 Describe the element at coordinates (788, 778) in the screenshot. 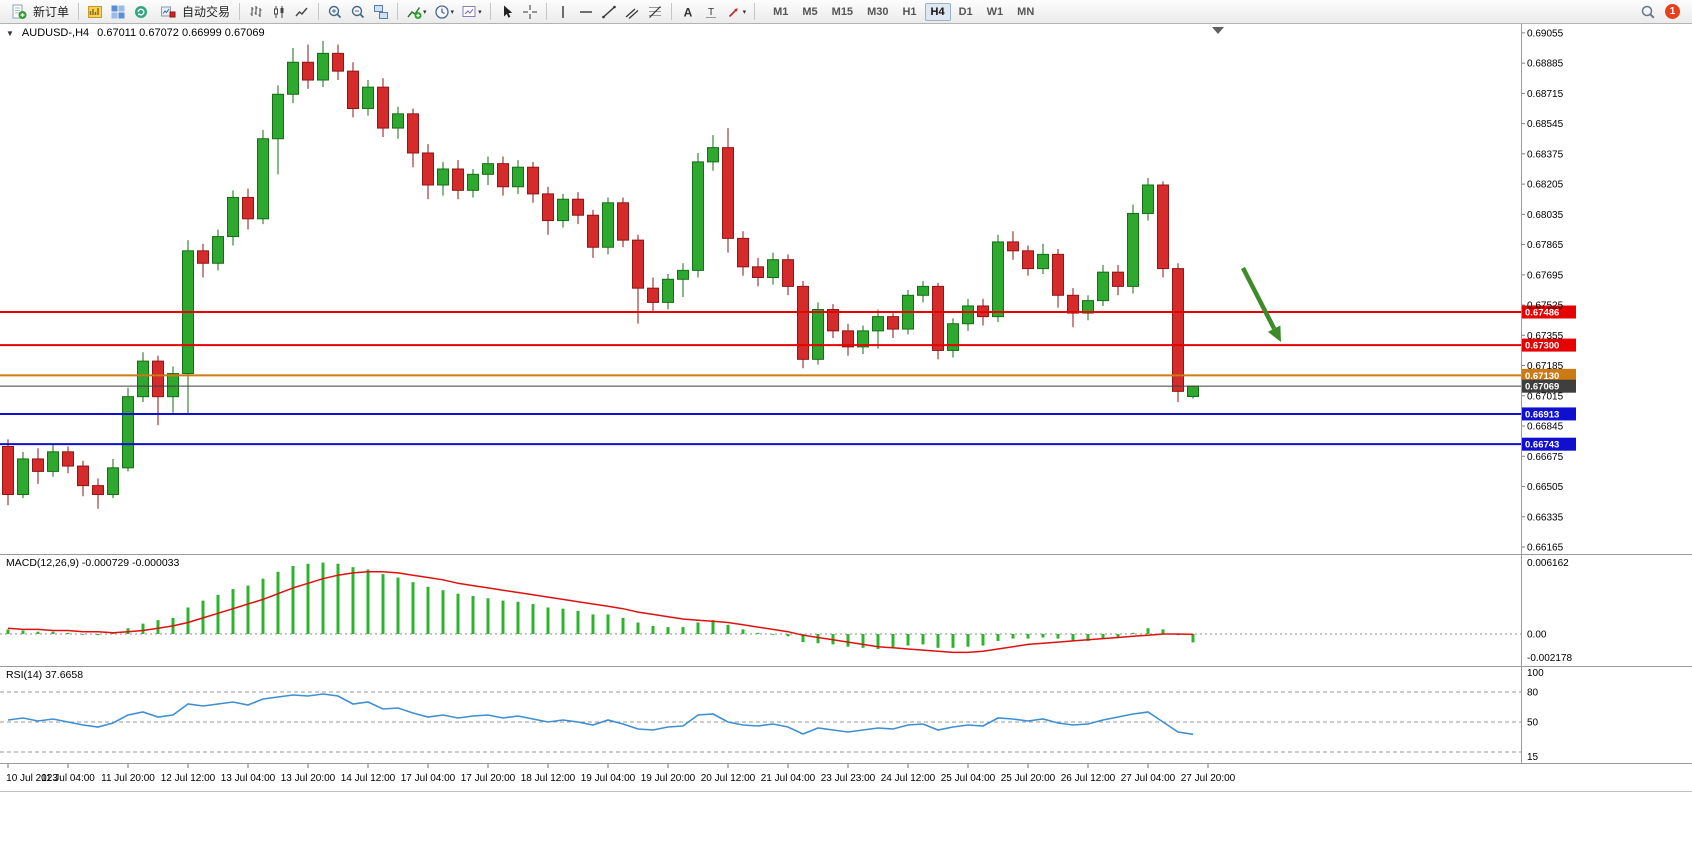

I see `time-tick-label: 21 Jul 04:00` at that location.